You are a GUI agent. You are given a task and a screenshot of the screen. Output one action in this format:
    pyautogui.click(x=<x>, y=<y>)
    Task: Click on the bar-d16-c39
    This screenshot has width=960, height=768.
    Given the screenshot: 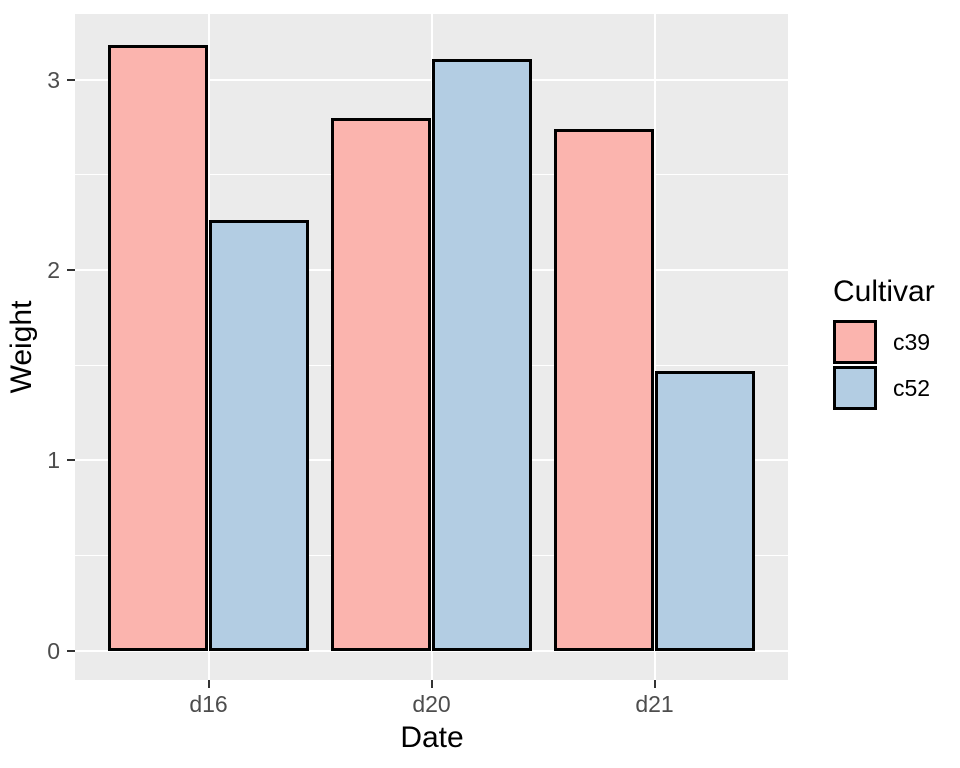 What is the action you would take?
    pyautogui.click(x=158, y=348)
    